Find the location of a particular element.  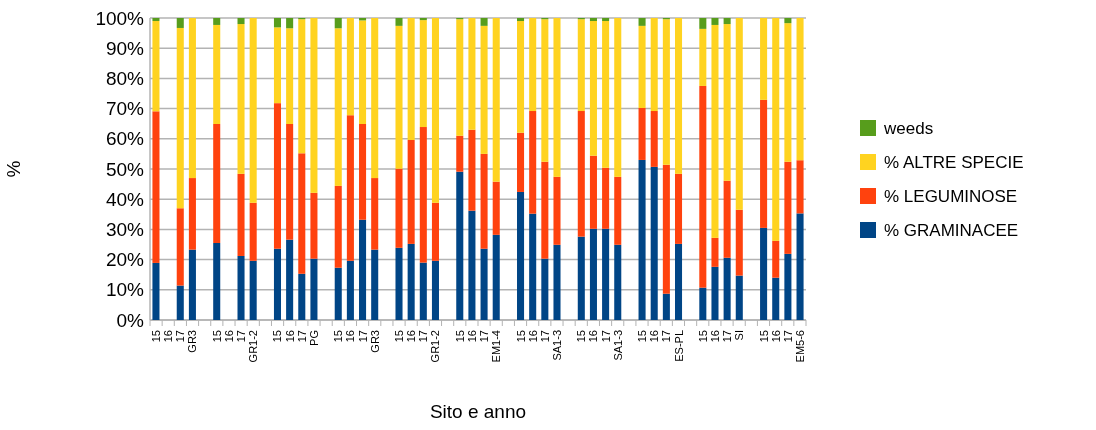

y-tick-label: 40% is located at coordinates (125, 199).